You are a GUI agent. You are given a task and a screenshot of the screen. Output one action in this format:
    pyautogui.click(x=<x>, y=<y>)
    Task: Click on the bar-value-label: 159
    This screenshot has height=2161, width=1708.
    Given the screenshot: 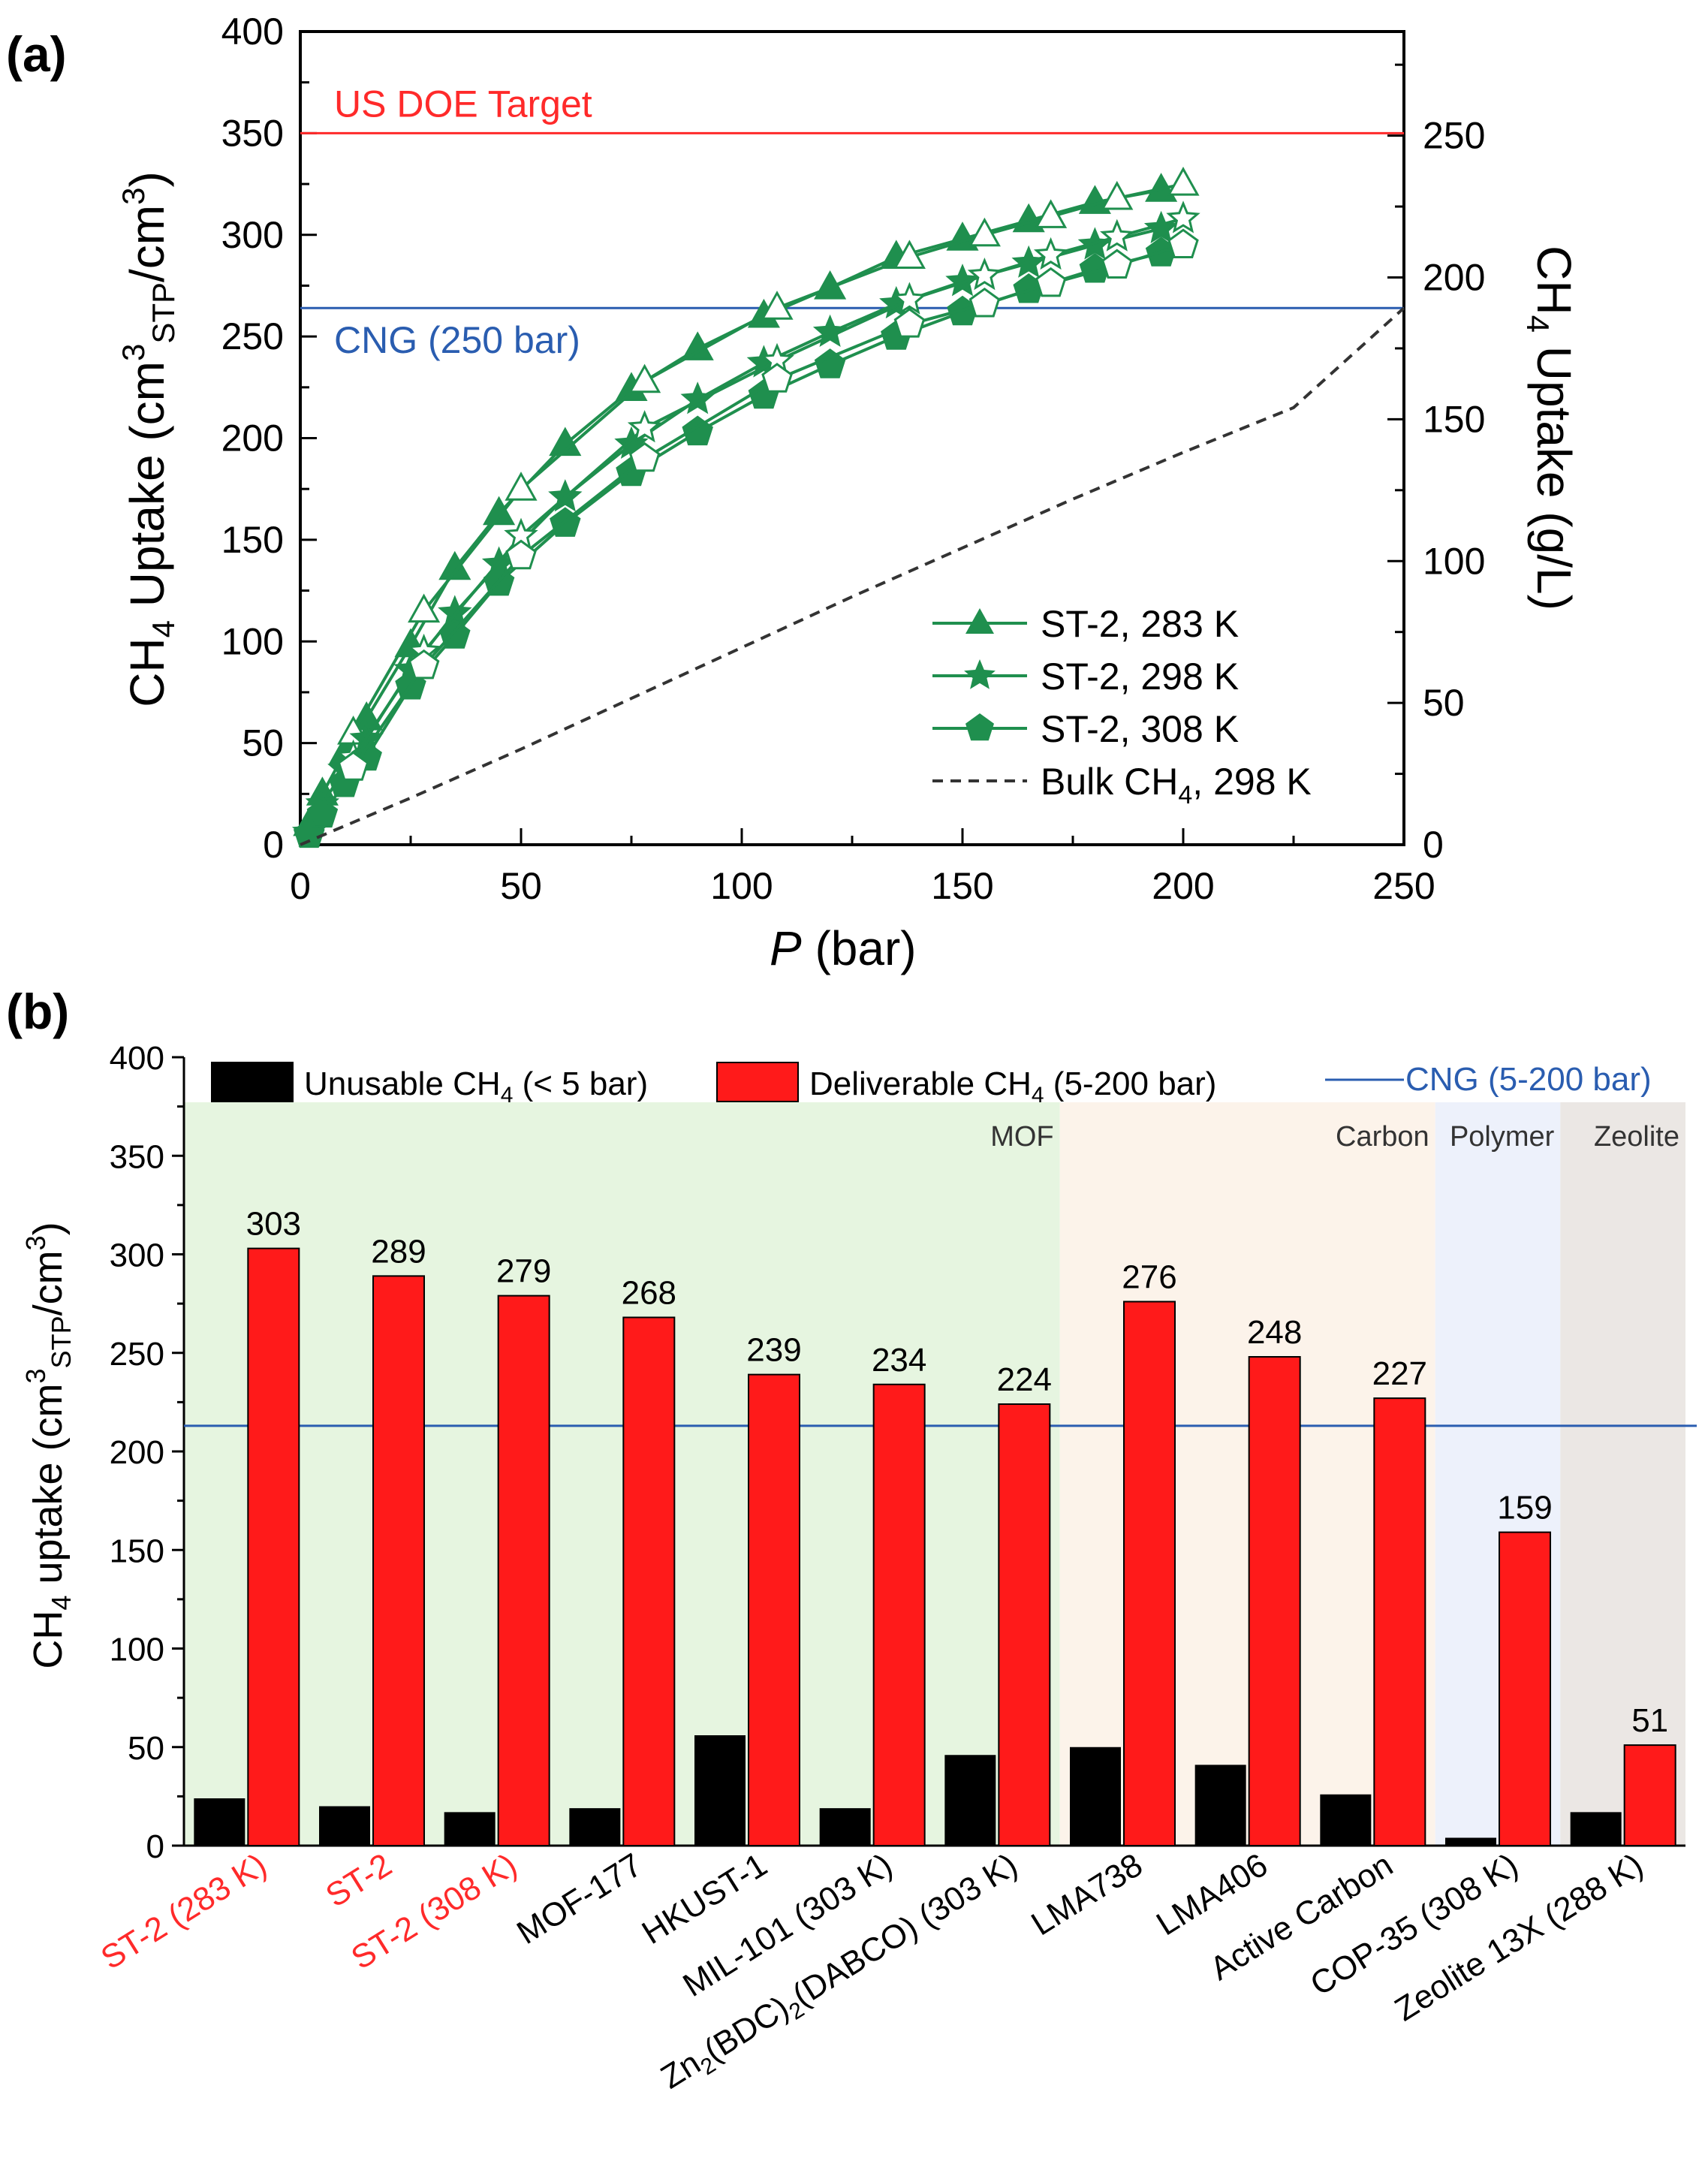 What is the action you would take?
    pyautogui.click(x=1524, y=1508)
    